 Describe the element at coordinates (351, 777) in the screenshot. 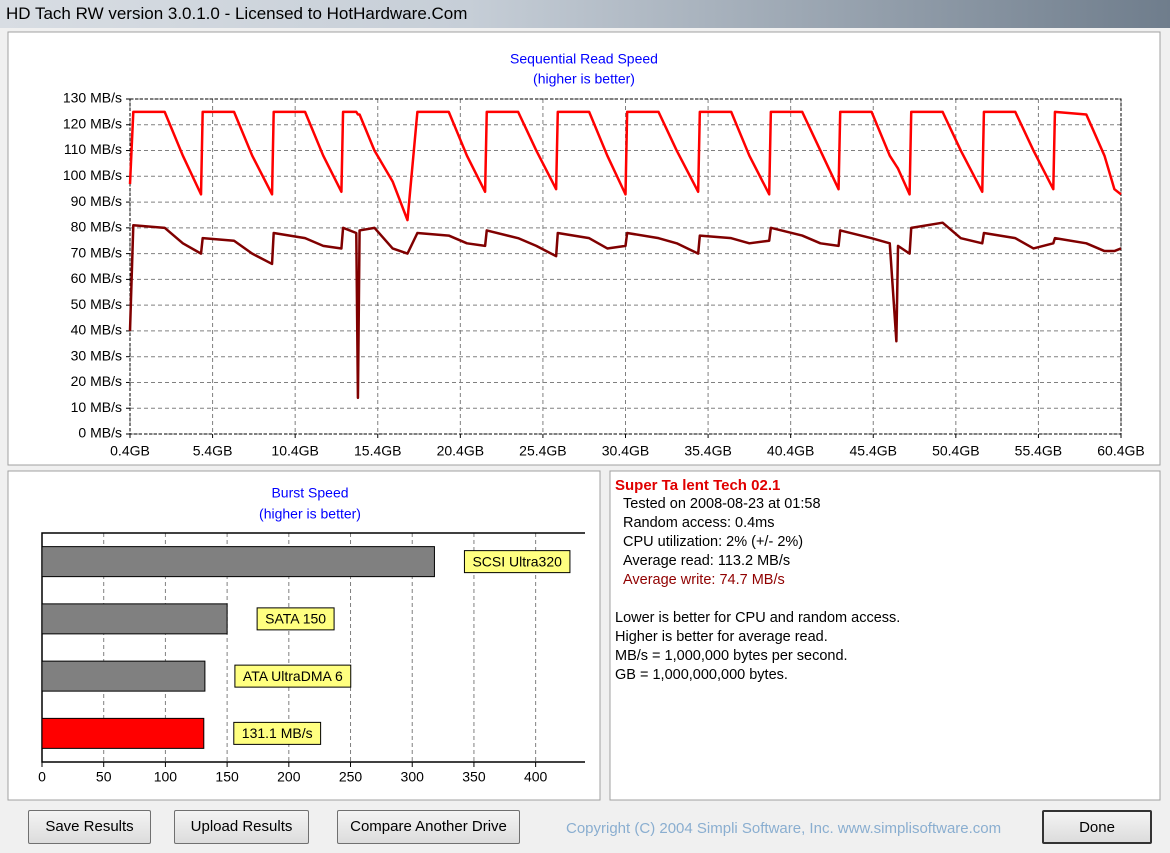

I see `x-tick-label: 250` at that location.